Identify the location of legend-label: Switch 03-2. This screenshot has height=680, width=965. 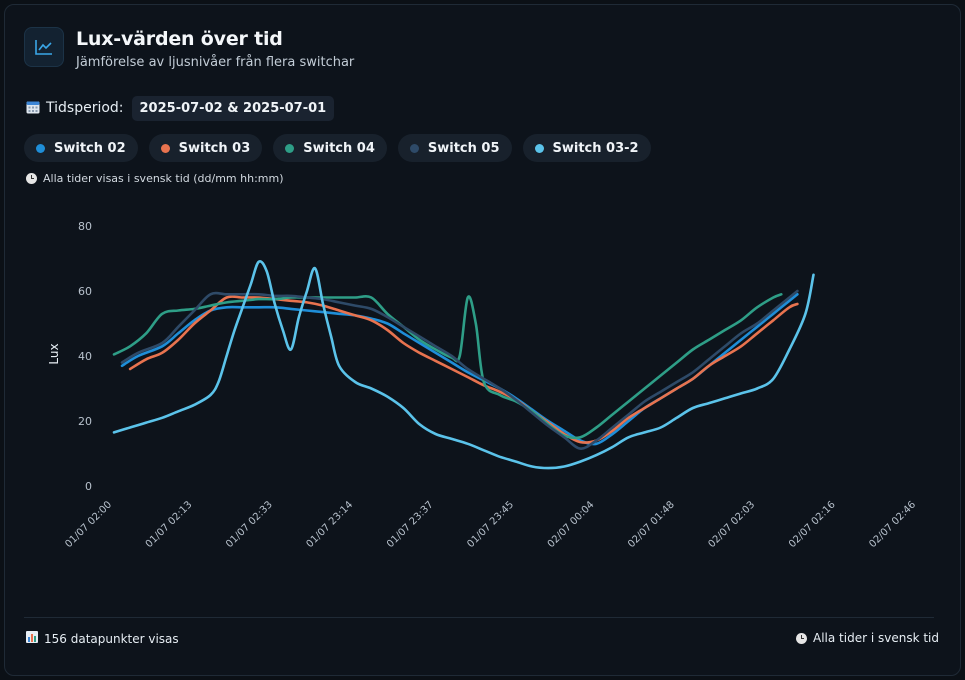
(595, 148).